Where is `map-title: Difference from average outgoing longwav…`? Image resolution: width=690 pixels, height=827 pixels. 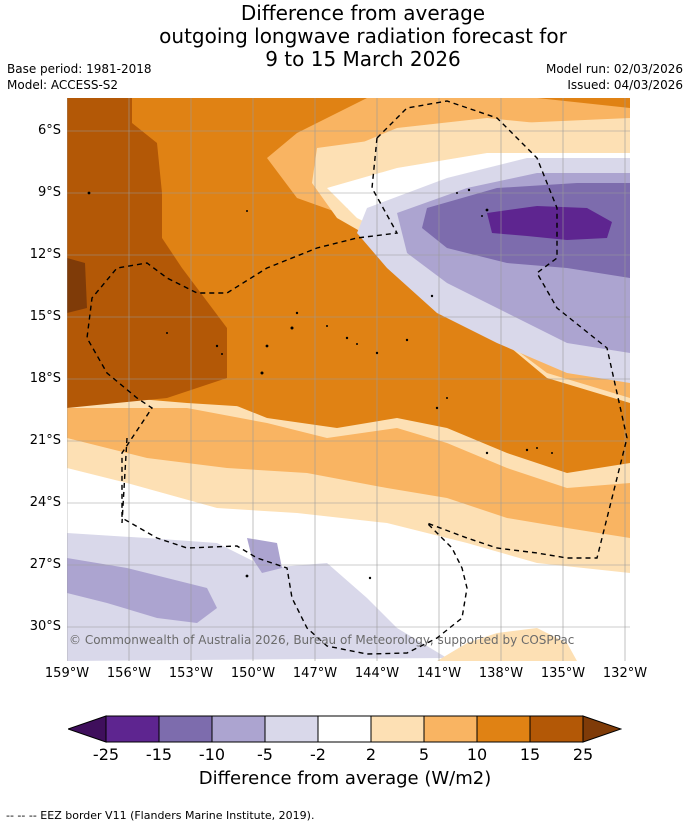
map-title: Difference from average outgoing longwav… is located at coordinates (345, 36).